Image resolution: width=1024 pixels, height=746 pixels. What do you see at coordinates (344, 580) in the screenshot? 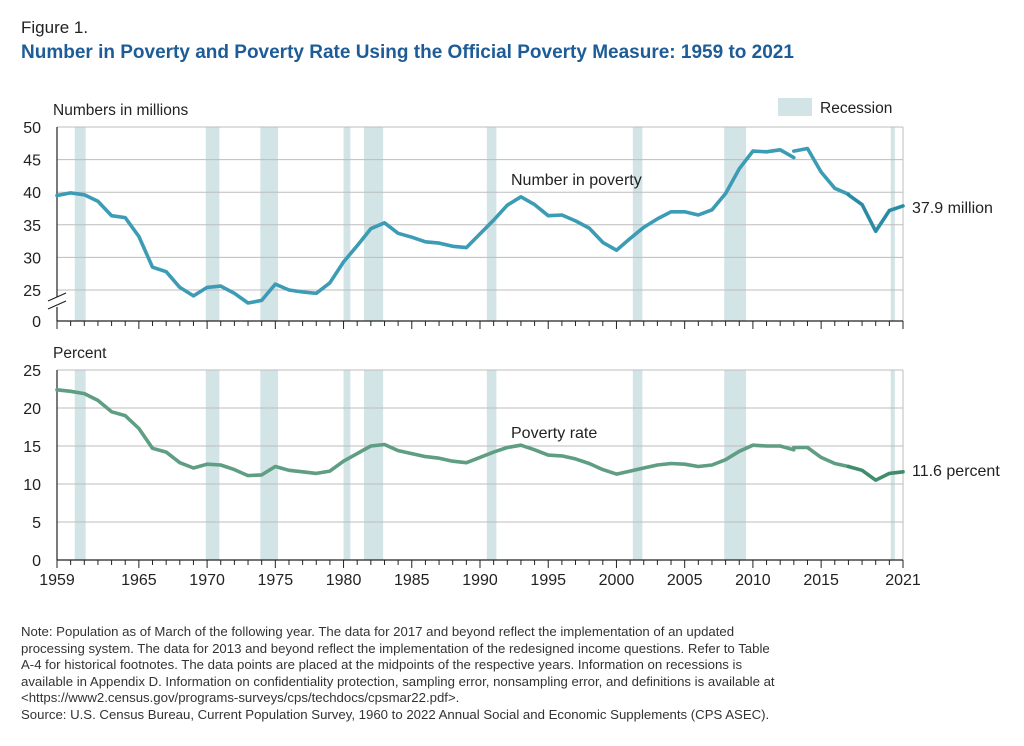
I see `x-tick-label: 1980` at bounding box center [344, 580].